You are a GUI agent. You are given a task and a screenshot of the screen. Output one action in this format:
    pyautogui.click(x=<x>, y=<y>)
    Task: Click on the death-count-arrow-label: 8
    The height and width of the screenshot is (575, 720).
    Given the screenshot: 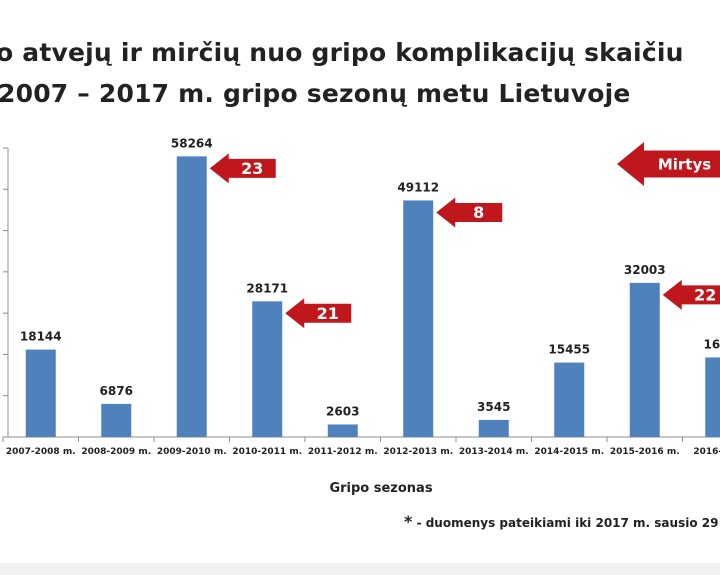 What is the action you would take?
    pyautogui.click(x=478, y=212)
    